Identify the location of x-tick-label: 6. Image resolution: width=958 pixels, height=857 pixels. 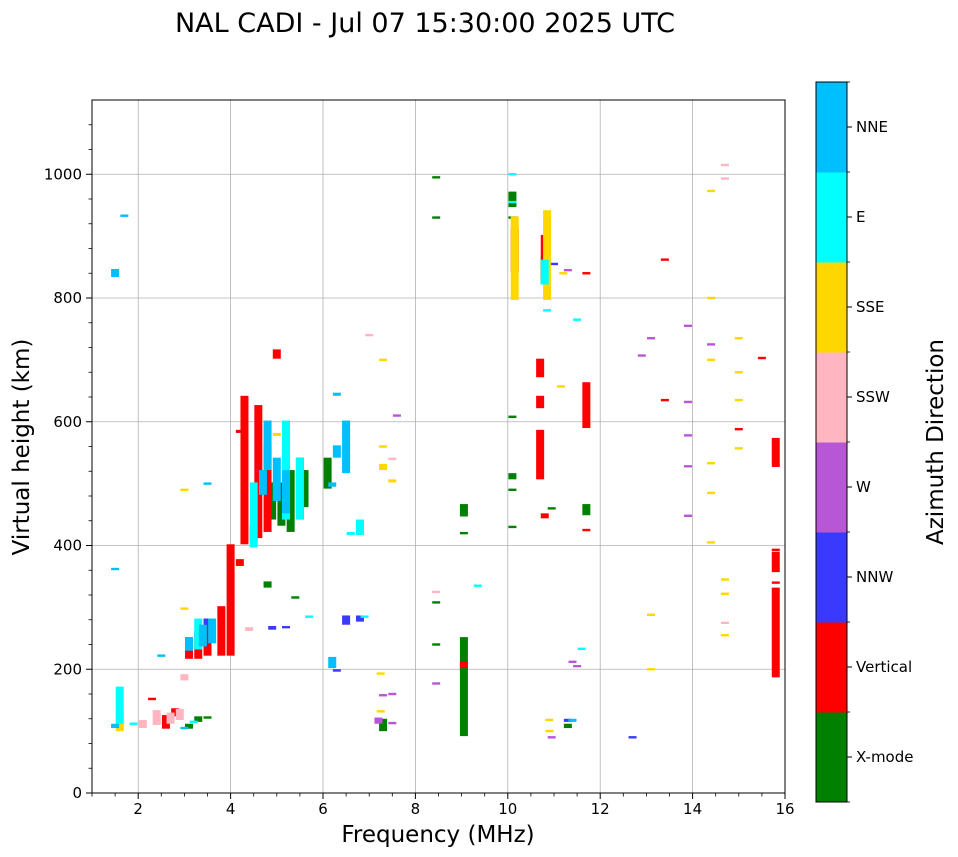
(323, 809).